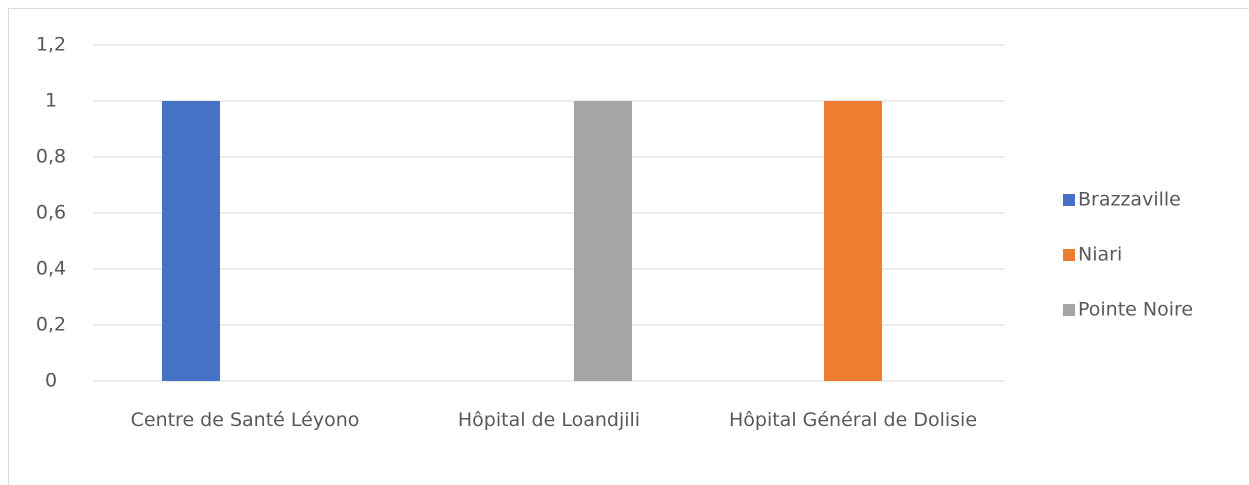 The height and width of the screenshot is (485, 1249). Describe the element at coordinates (51, 269) in the screenshot. I see `y-tick-label: 0,4` at that location.